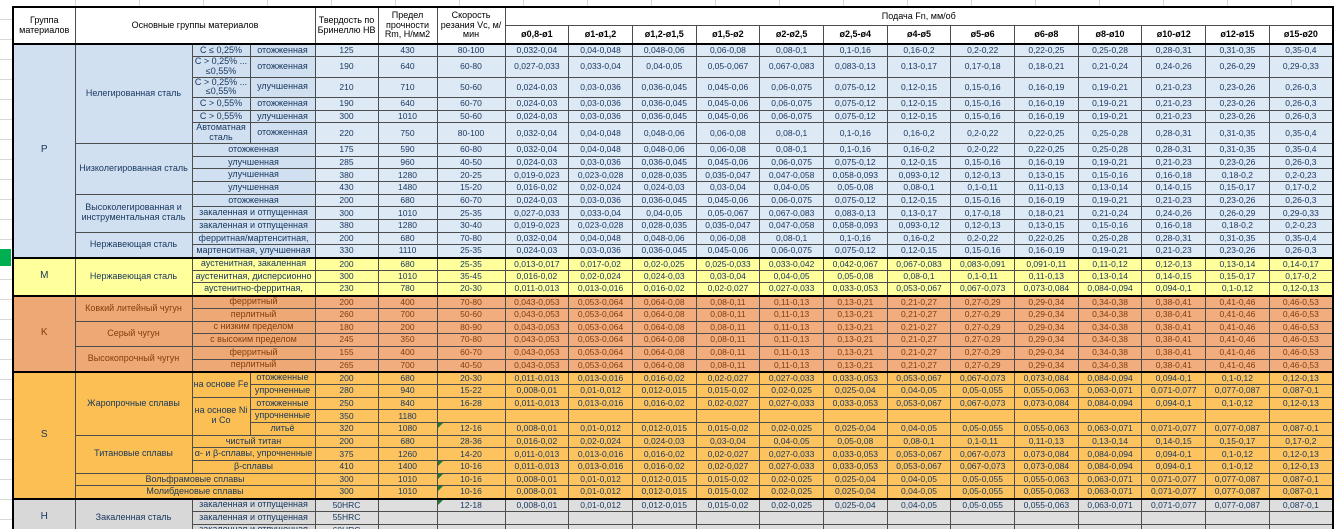 This screenshot has width=1334, height=529. I want to click on cell-sub2: мартенситная, улучшенная, so click(253, 251).